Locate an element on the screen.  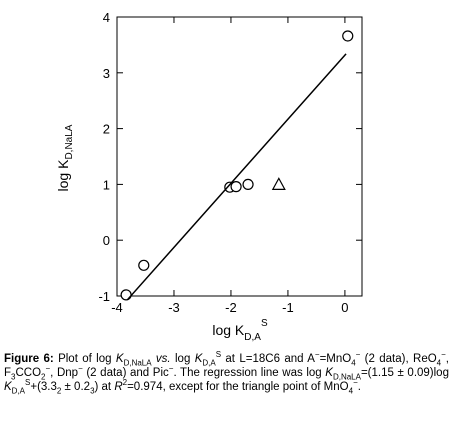
y-tick-label: 2 is located at coordinates (106, 129).